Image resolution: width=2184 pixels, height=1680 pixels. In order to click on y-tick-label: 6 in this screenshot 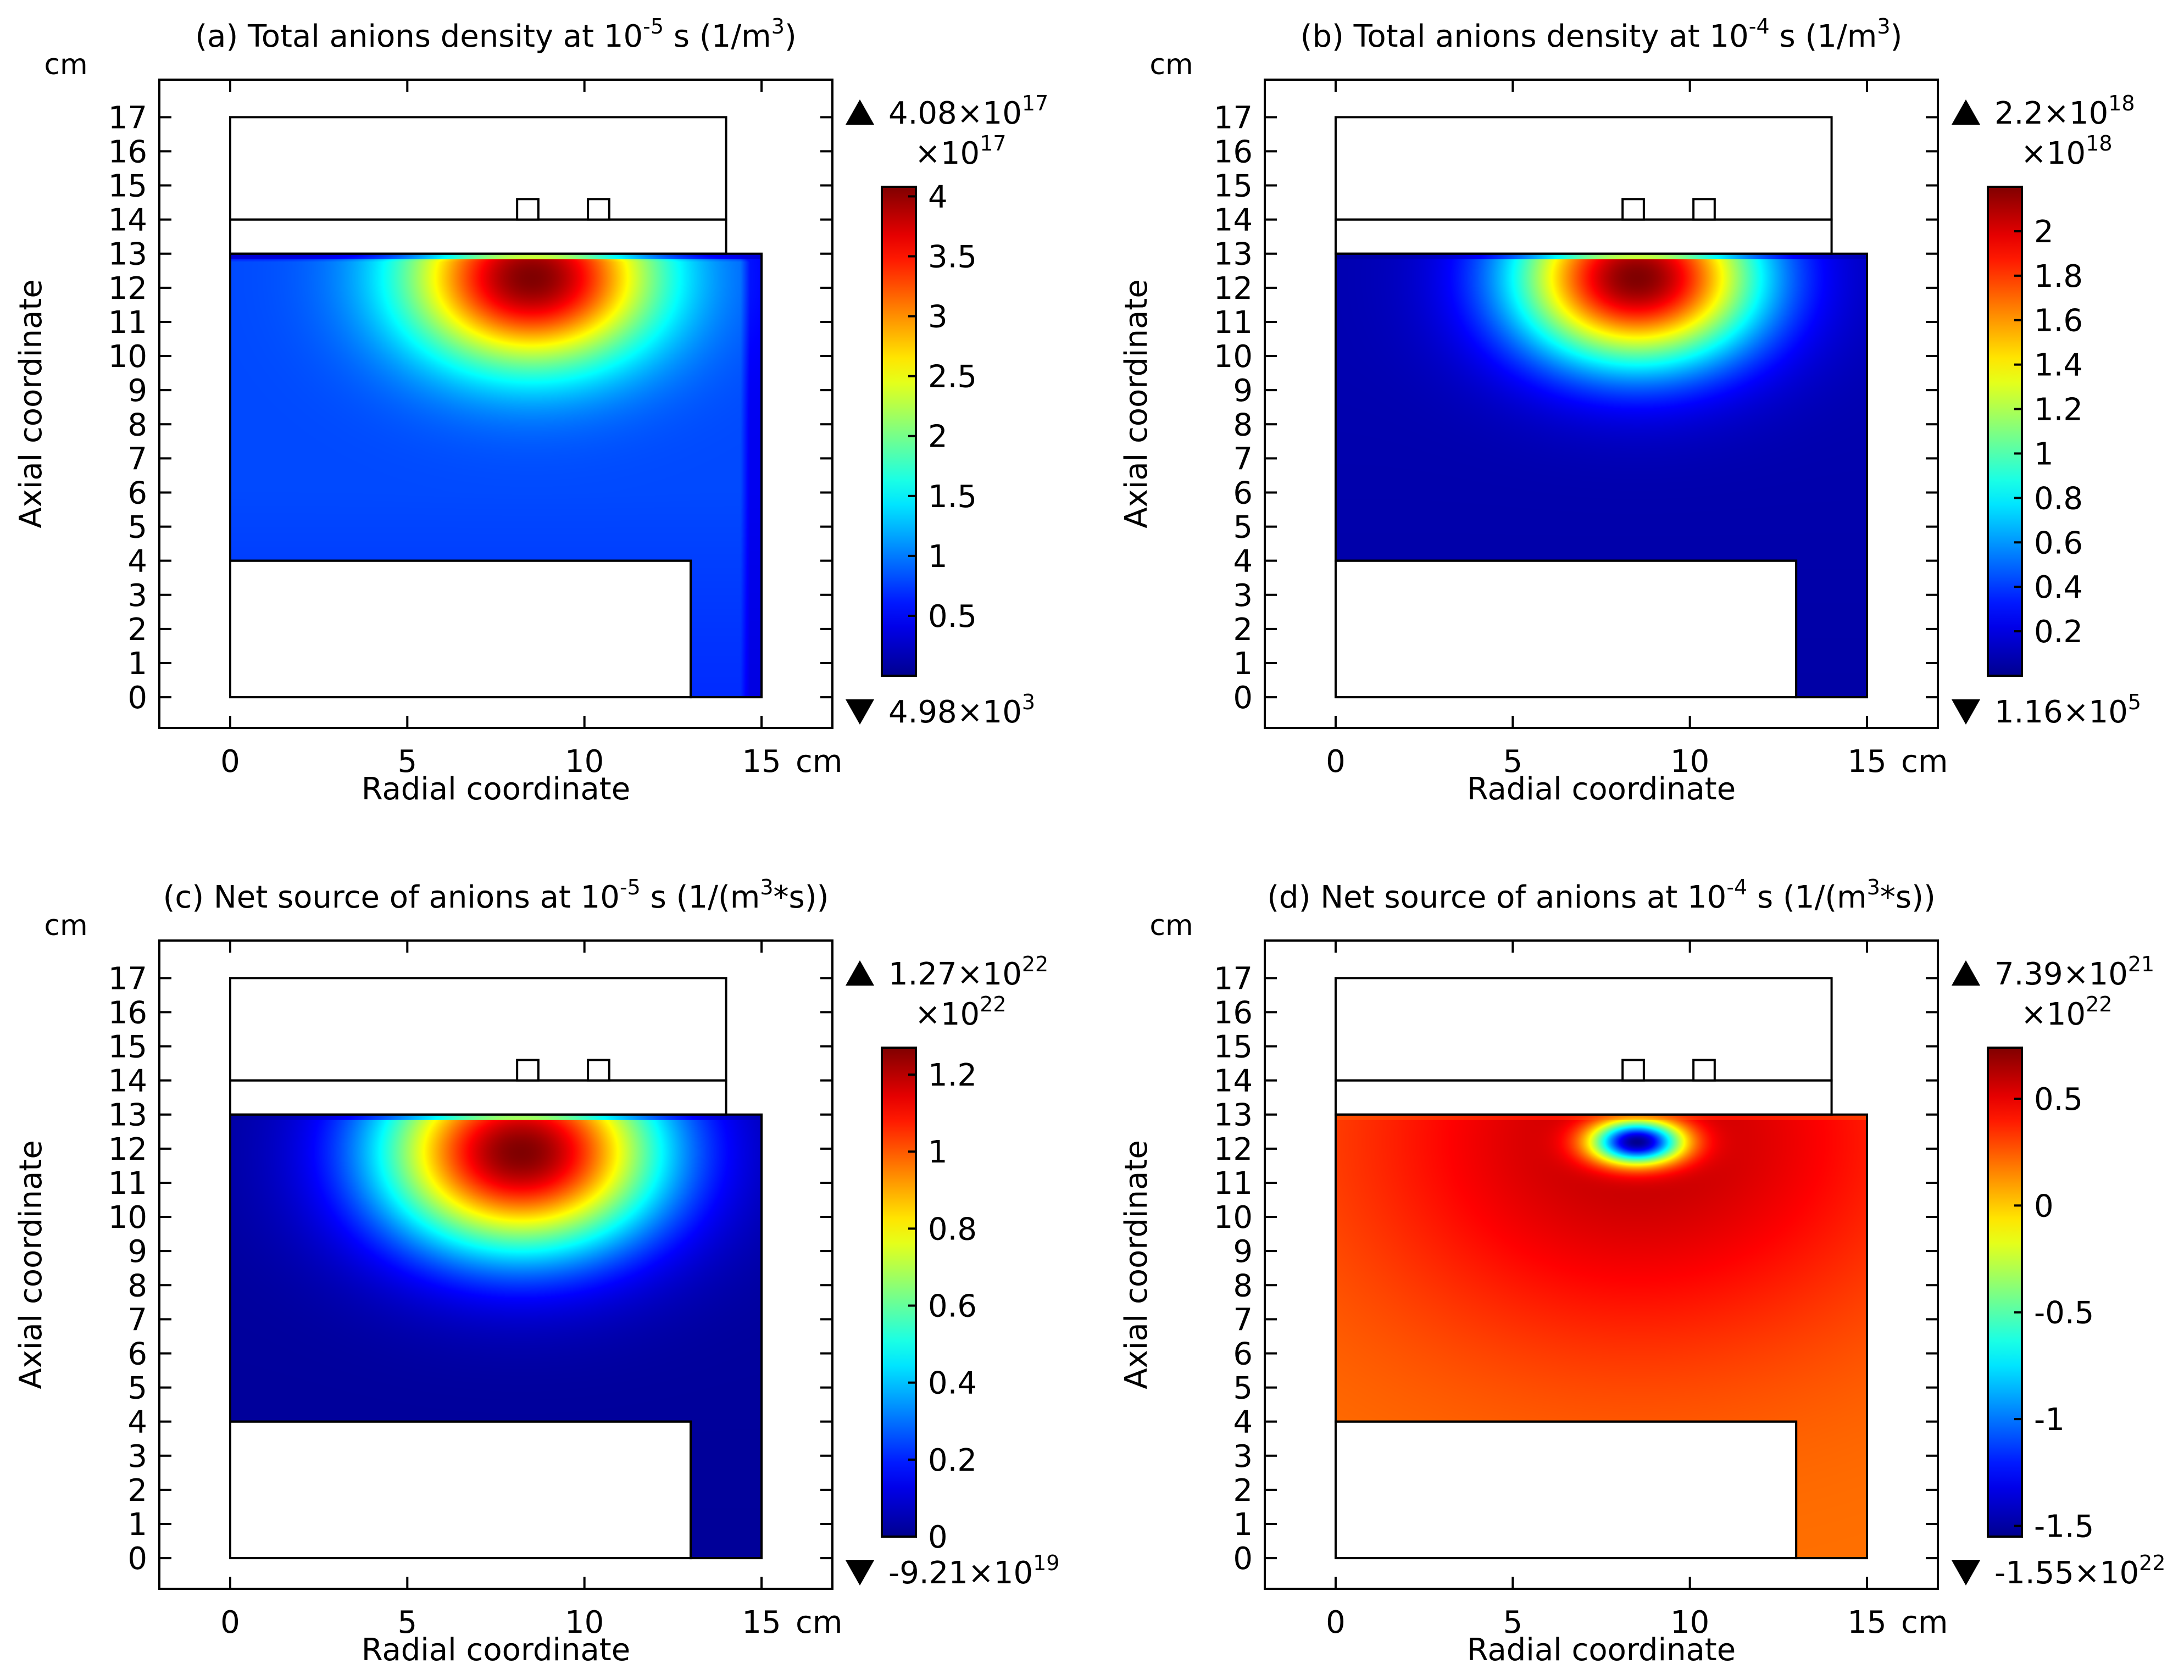, I will do `click(1243, 1354)`.